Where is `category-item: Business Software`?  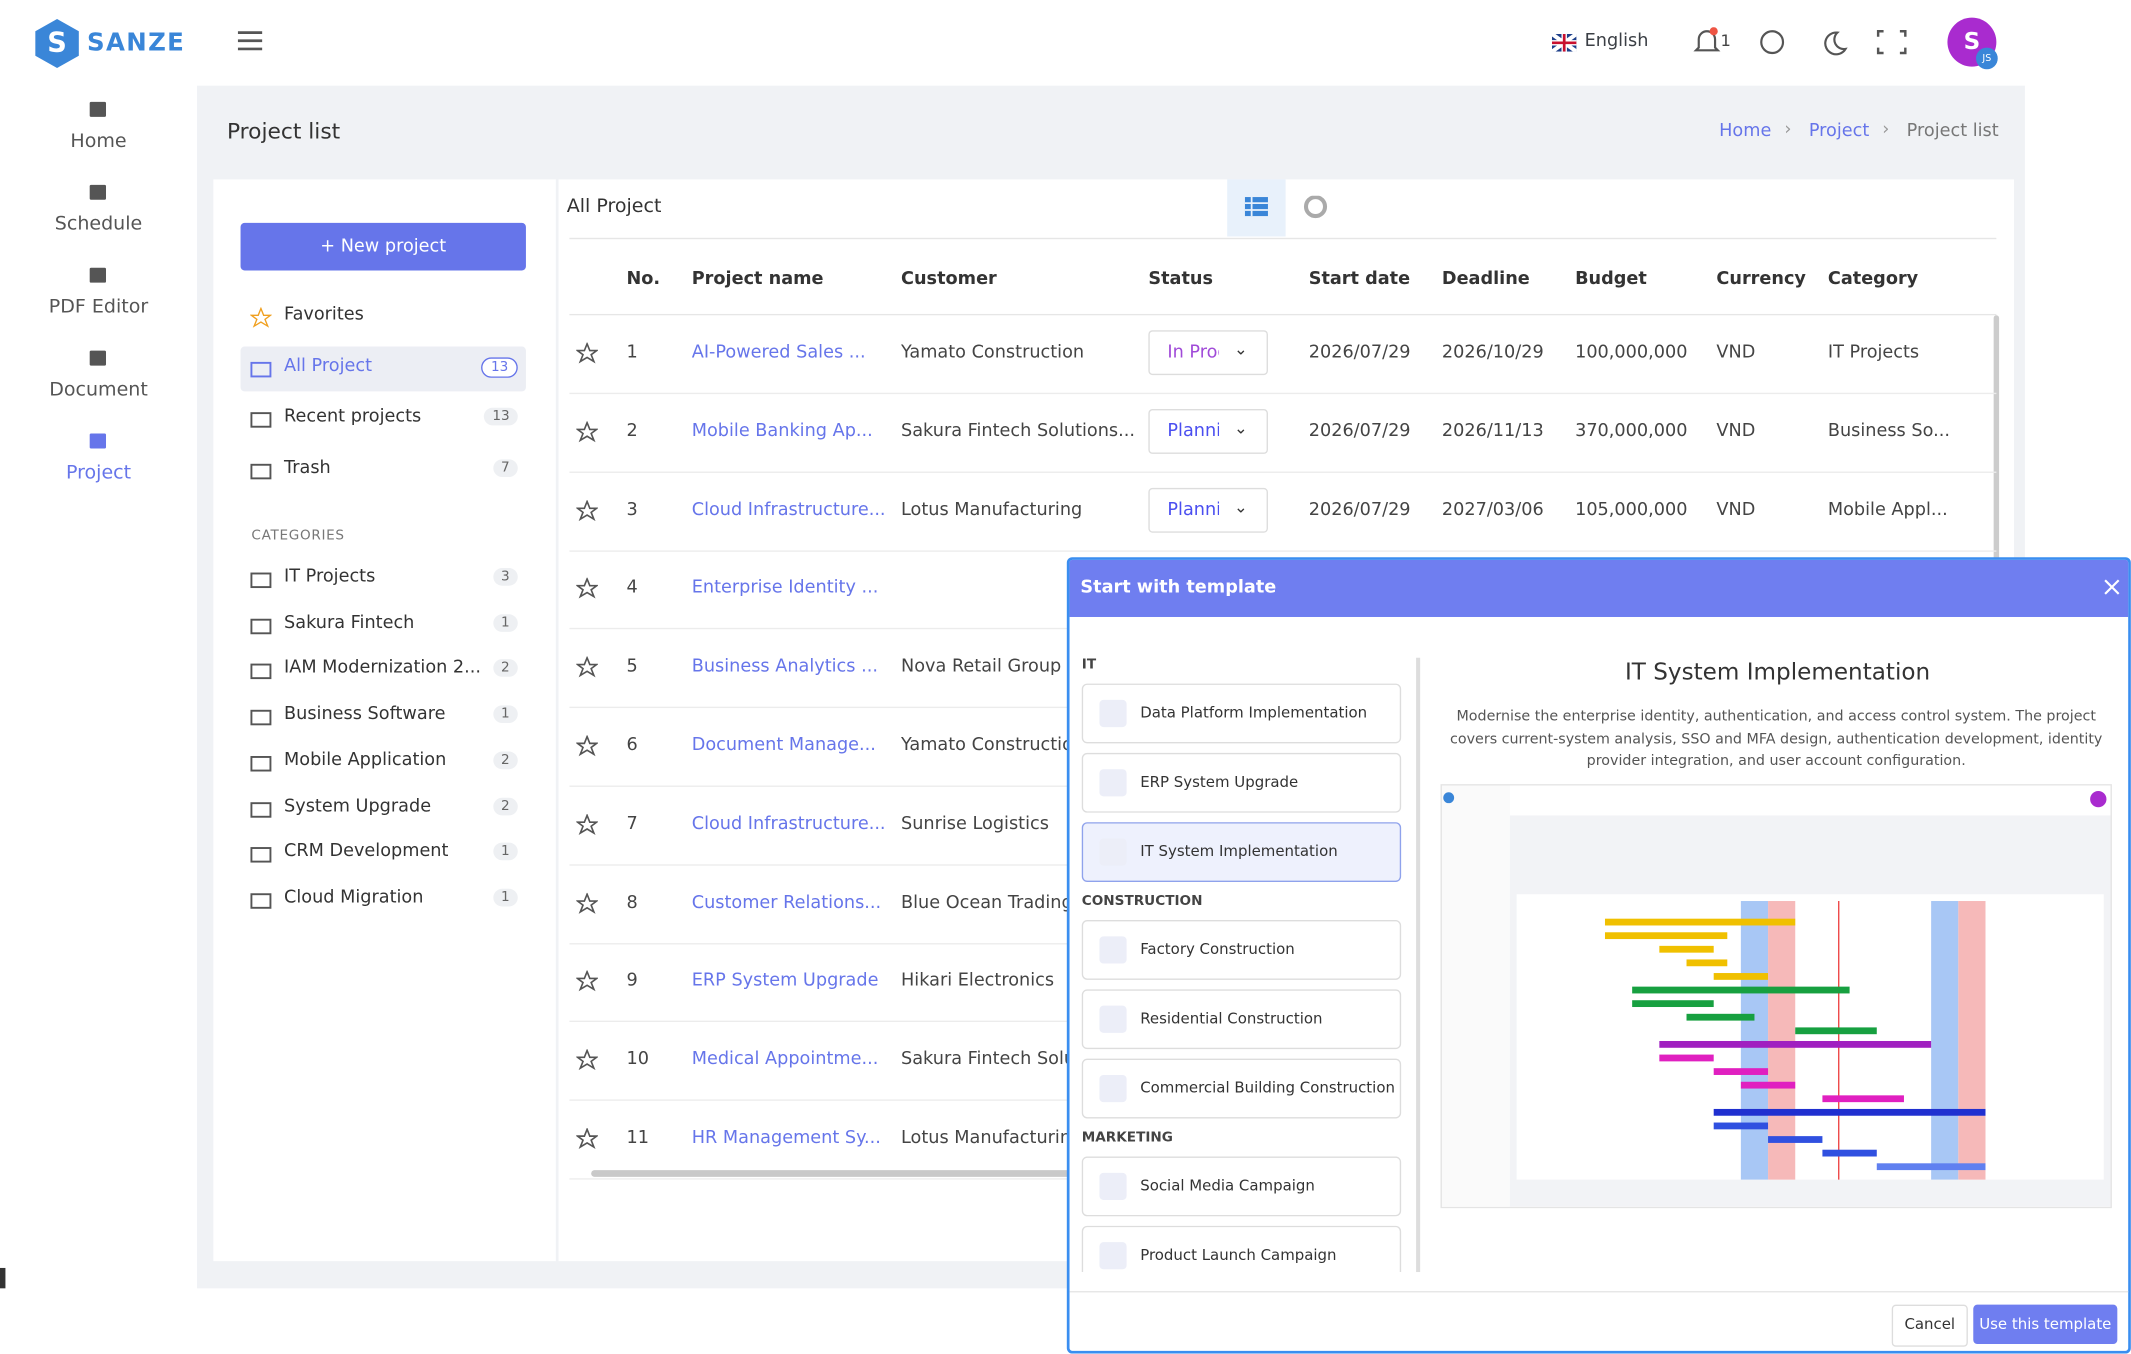 category-item: Business Software is located at coordinates (365, 714).